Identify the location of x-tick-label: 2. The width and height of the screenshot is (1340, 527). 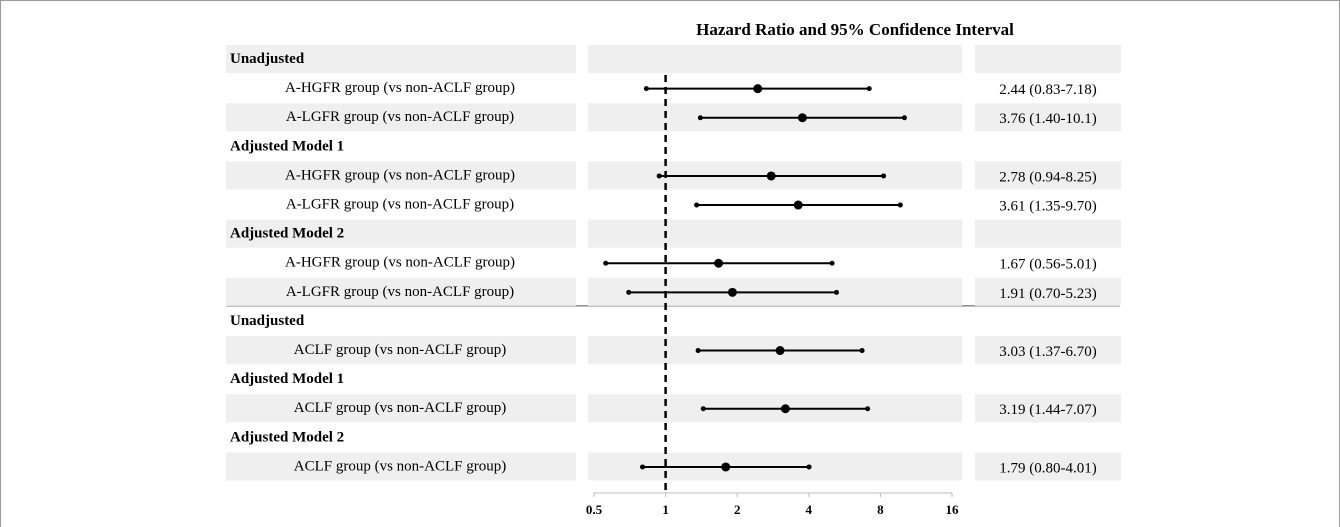
(737, 509).